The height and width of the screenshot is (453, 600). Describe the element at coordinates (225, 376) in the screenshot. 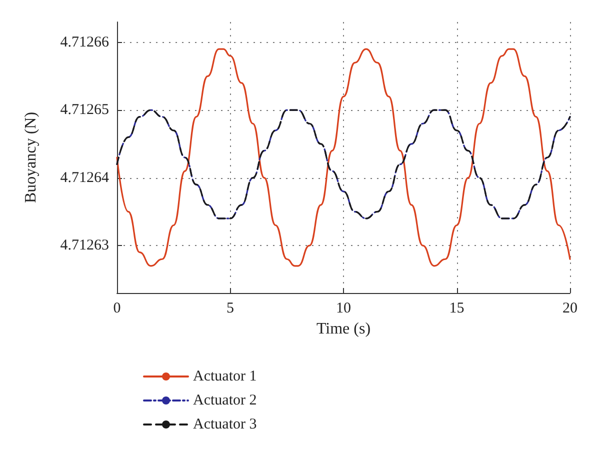

I see `legend-label: Actuator 1` at that location.